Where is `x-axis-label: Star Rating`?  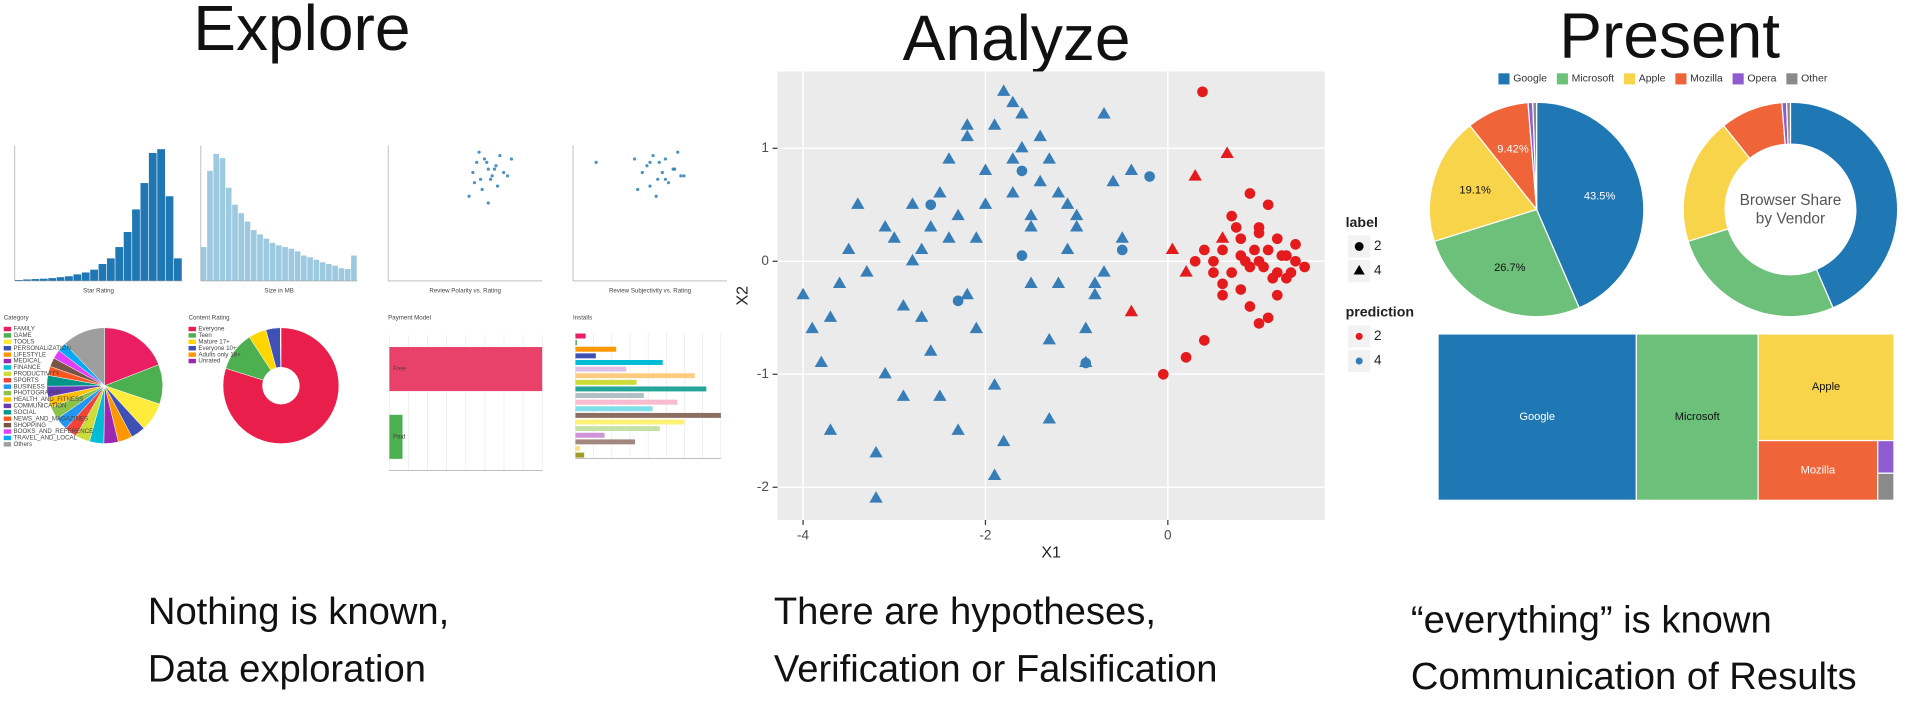 x-axis-label: Star Rating is located at coordinates (98, 290).